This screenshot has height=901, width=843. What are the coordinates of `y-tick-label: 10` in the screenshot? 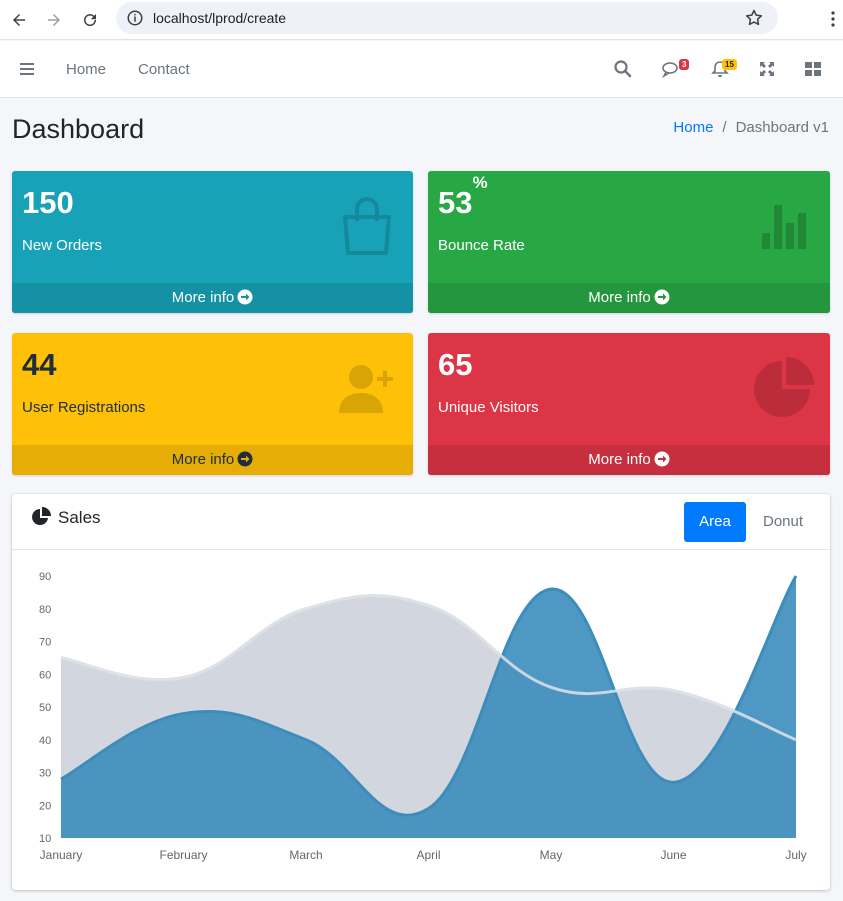 It's located at (45, 839).